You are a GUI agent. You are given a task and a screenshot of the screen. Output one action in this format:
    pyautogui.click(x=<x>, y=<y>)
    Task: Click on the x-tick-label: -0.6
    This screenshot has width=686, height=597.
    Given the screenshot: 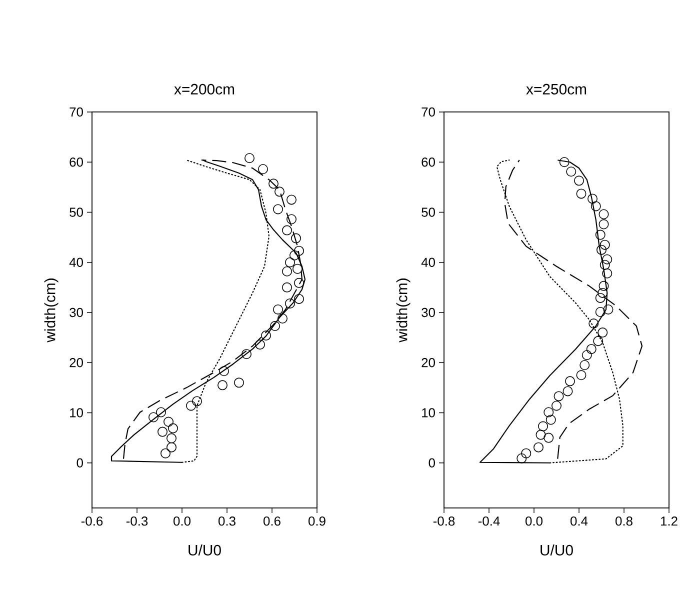 What is the action you would take?
    pyautogui.click(x=92, y=521)
    